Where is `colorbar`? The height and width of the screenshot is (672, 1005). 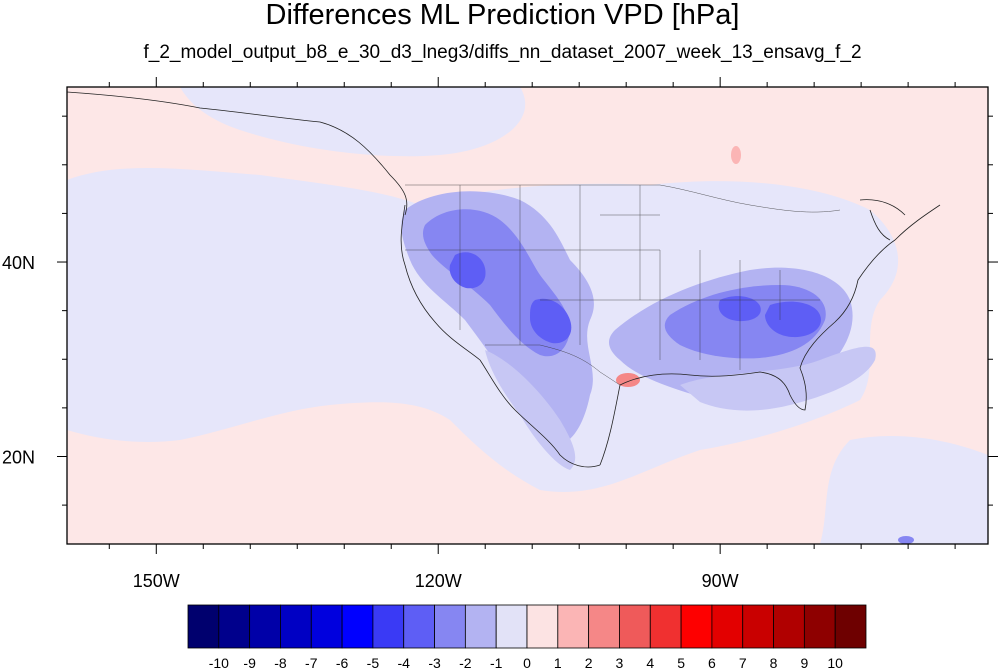 colorbar is located at coordinates (527, 626).